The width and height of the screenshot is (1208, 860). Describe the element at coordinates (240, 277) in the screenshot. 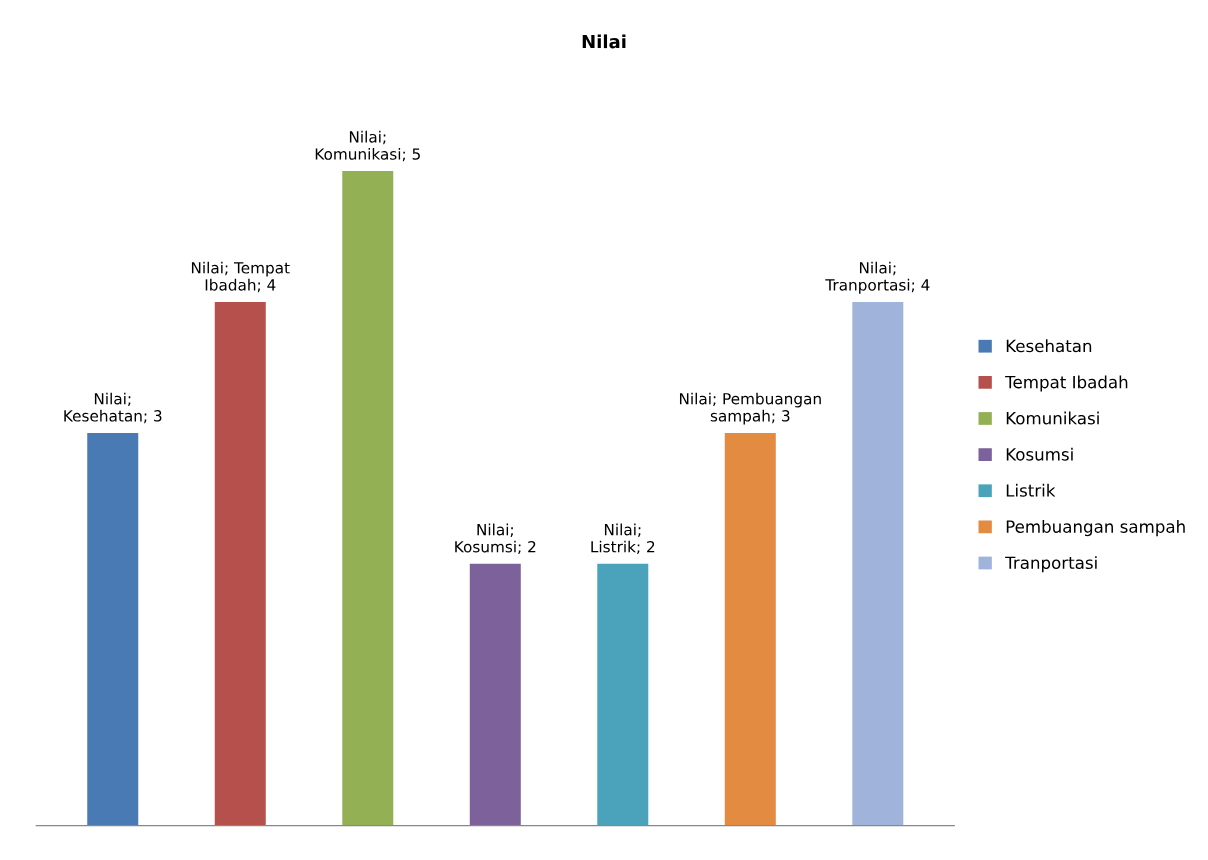

I see `data-label: Nilai; Tempat Ibadah; 4` at that location.